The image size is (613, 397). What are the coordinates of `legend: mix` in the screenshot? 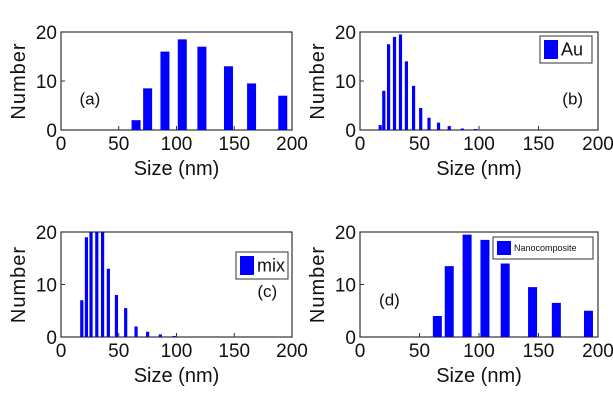 It's located at (262, 265).